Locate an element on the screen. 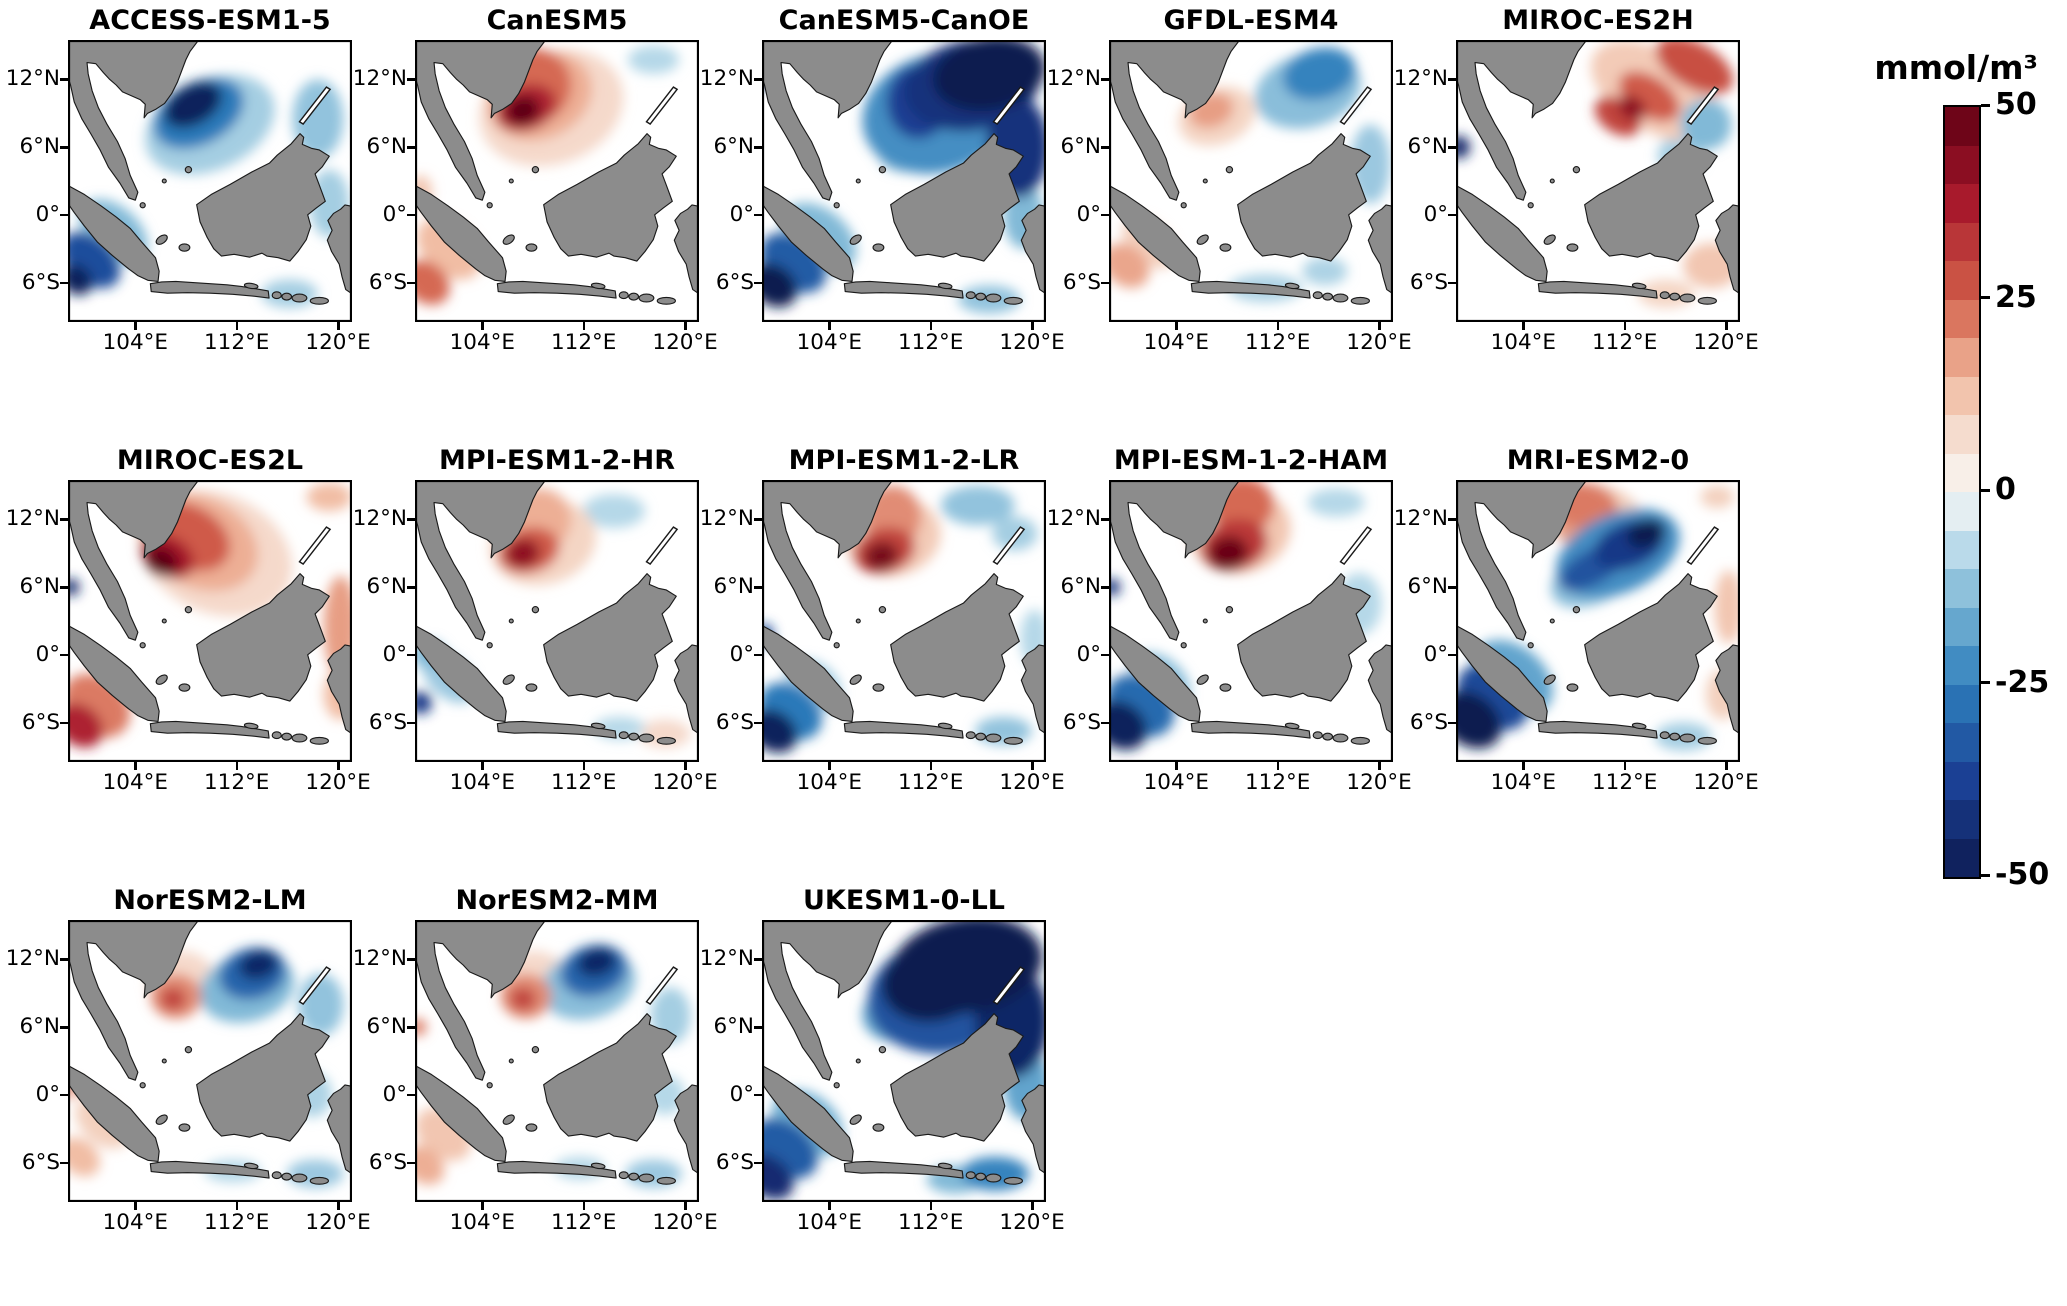 The width and height of the screenshot is (2067, 1306). colorbar-tick-label: 50 is located at coordinates (2016, 104).